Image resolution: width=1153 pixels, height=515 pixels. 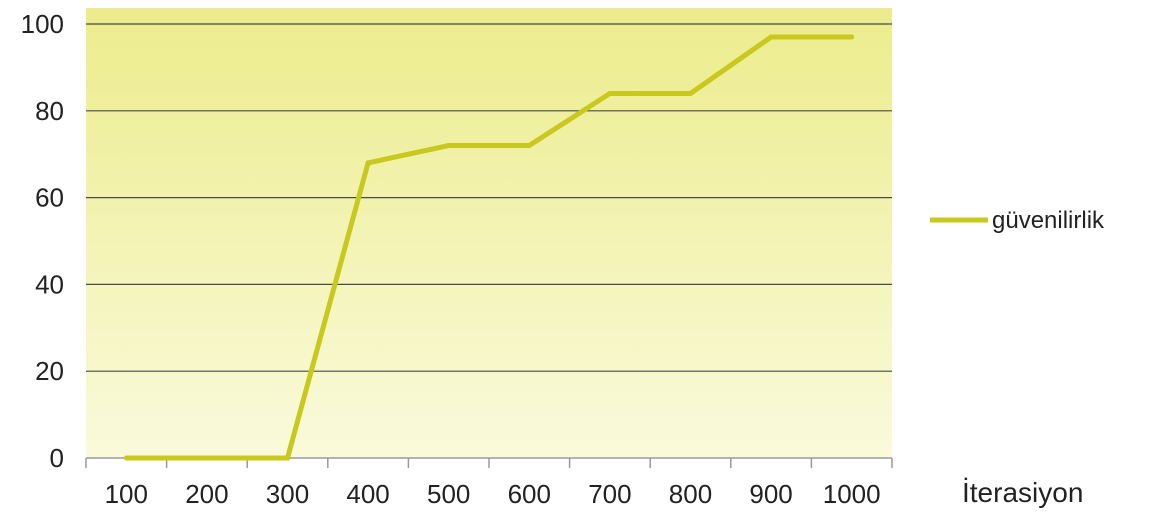 What do you see at coordinates (126, 494) in the screenshot?
I see `x-tick-label: 100` at bounding box center [126, 494].